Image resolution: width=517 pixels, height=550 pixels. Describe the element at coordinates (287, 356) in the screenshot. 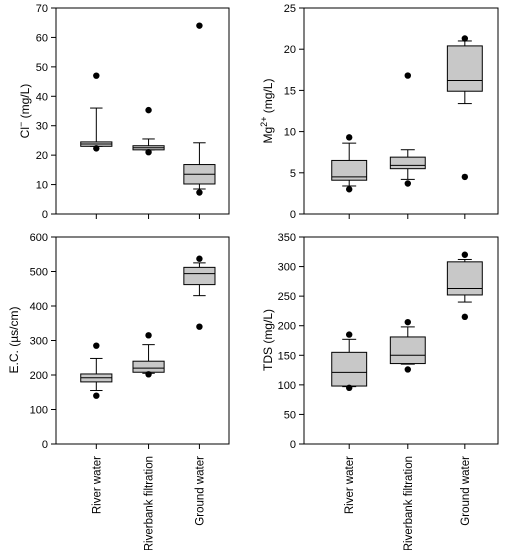

I see `y-tick-label: 150` at that location.